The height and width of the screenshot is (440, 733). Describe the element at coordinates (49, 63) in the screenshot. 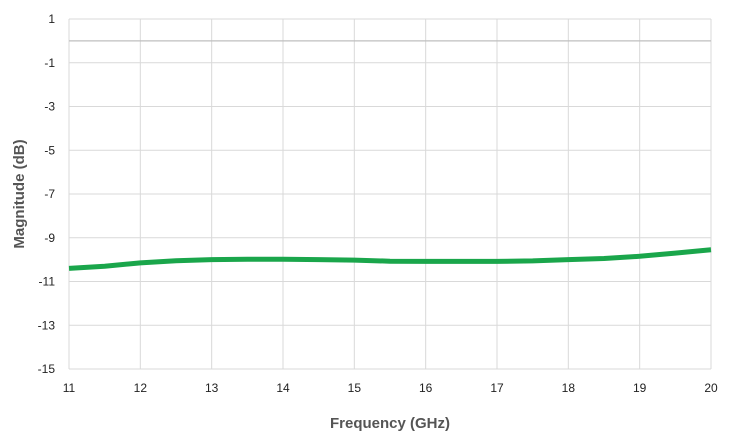

I see `y-tick-label: -1` at that location.